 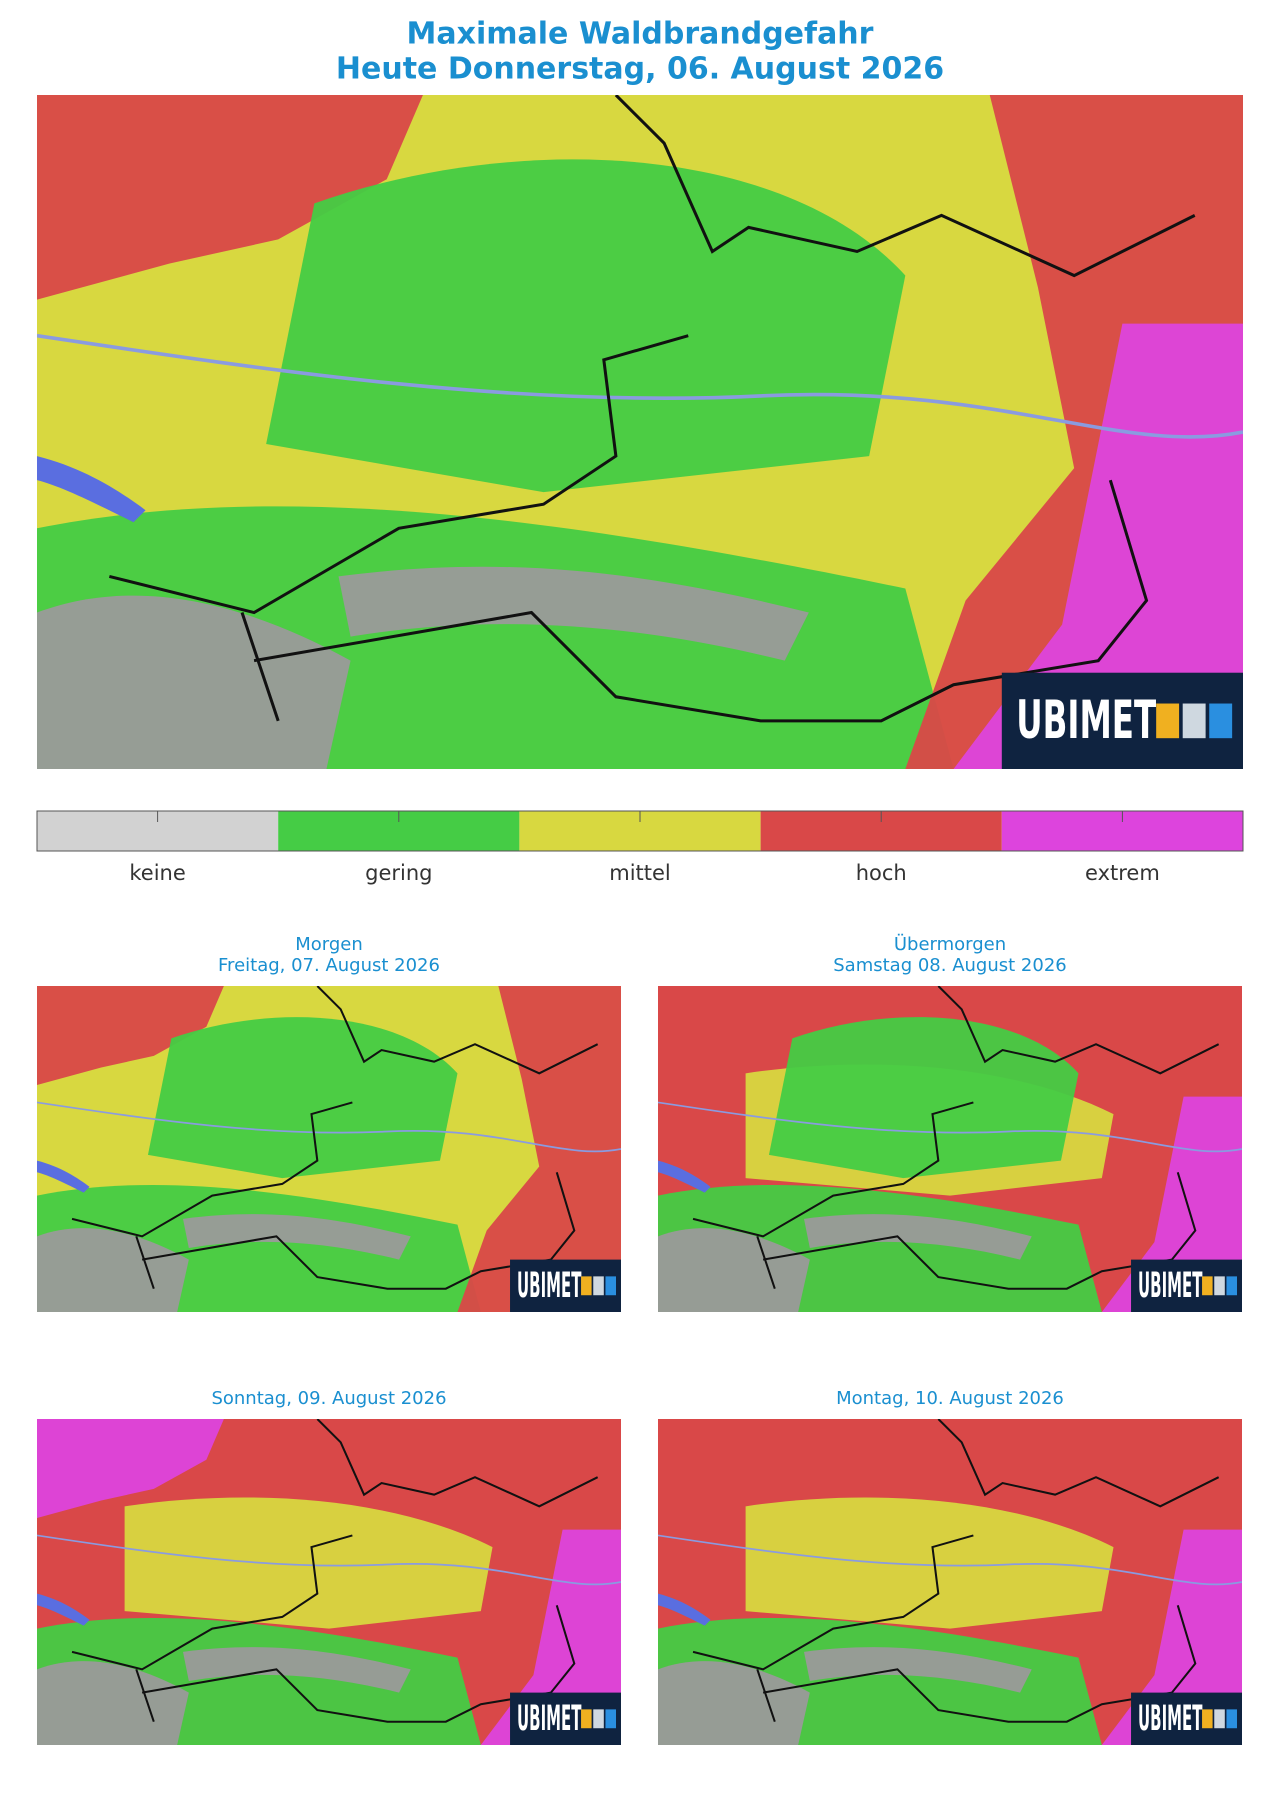 What do you see at coordinates (329, 944) in the screenshot?
I see `map-title: Morgen` at bounding box center [329, 944].